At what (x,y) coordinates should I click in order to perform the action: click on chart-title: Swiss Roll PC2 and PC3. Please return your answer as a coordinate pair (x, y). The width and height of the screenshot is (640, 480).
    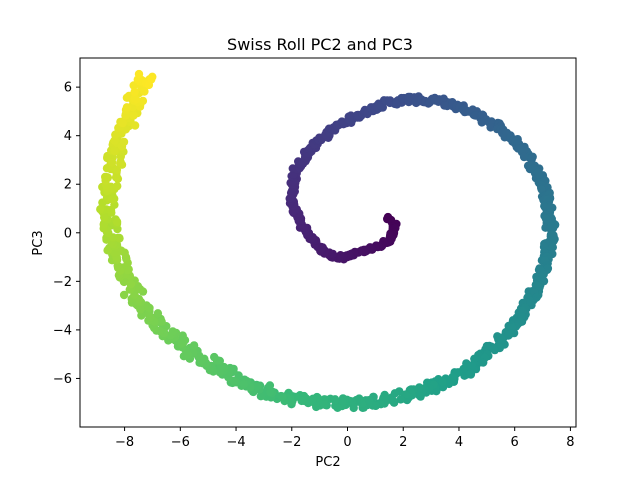
    Looking at the image, I should click on (320, 44).